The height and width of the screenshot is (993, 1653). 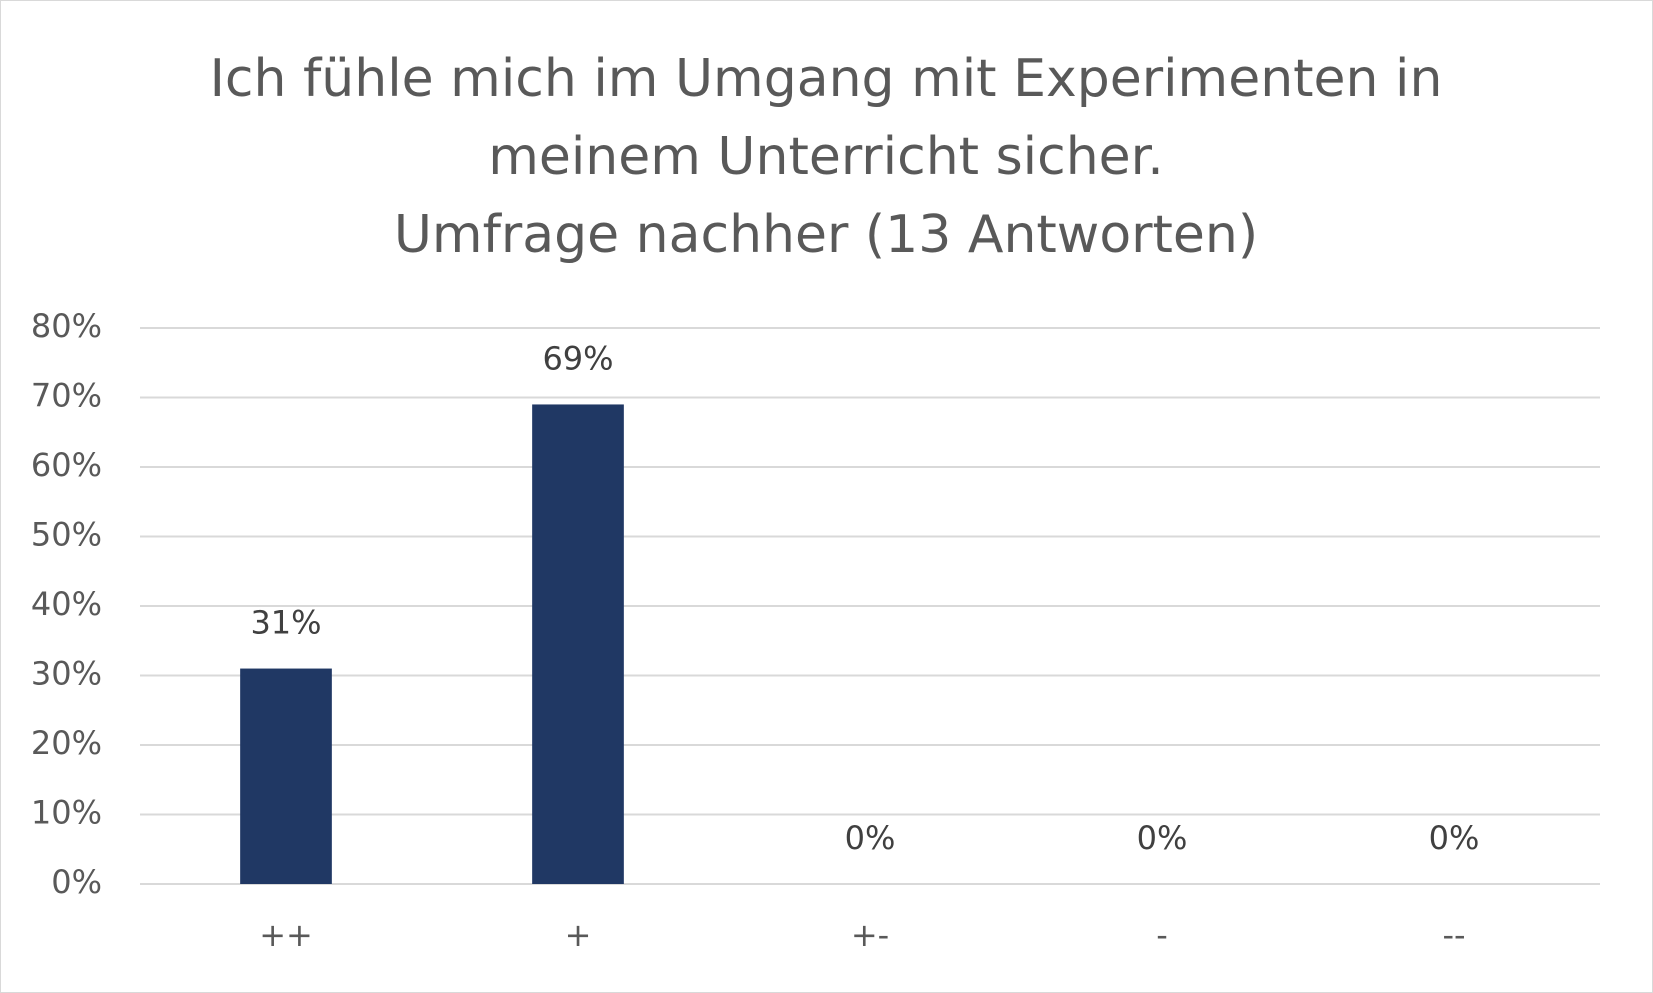 What do you see at coordinates (870, 935) in the screenshot?
I see `x-tick-label: +-` at bounding box center [870, 935].